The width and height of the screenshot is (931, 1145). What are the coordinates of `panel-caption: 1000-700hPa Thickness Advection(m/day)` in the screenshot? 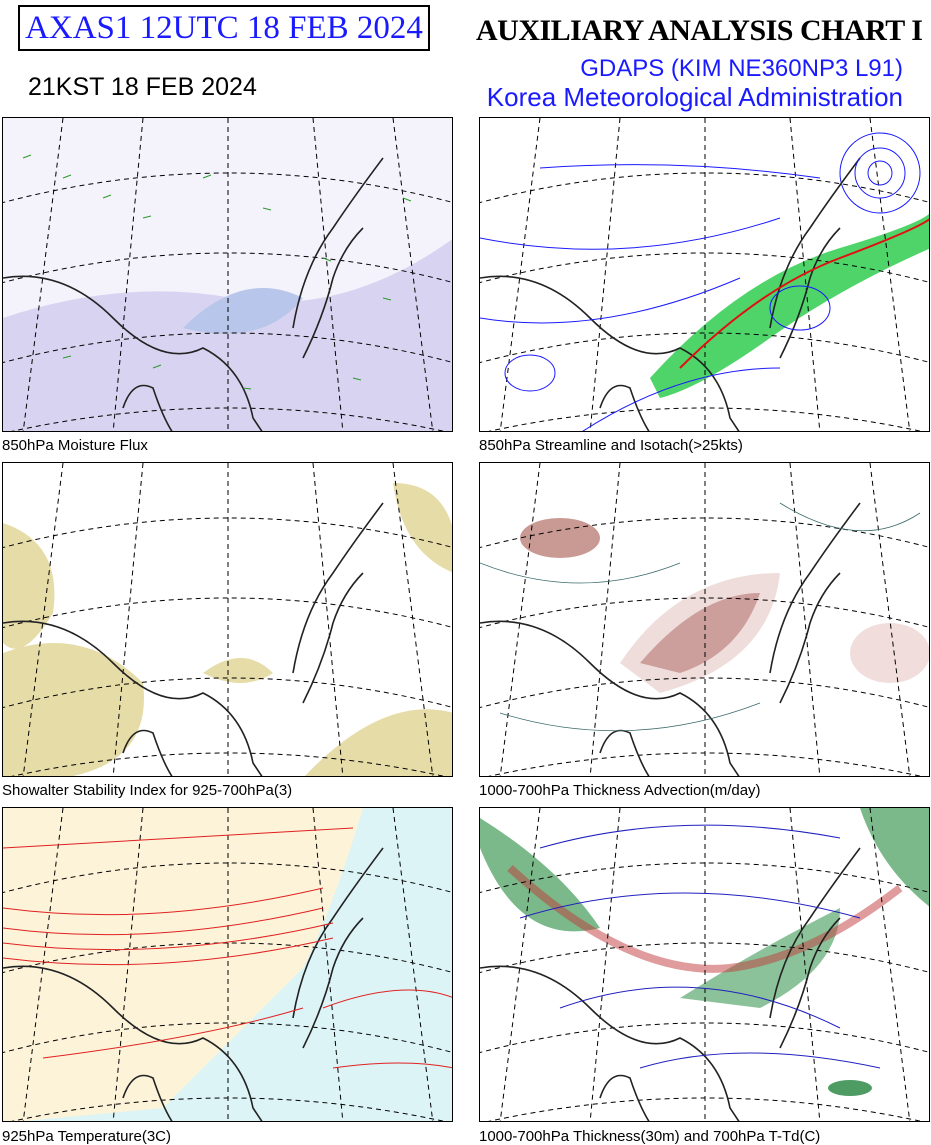 It's located at (620, 790).